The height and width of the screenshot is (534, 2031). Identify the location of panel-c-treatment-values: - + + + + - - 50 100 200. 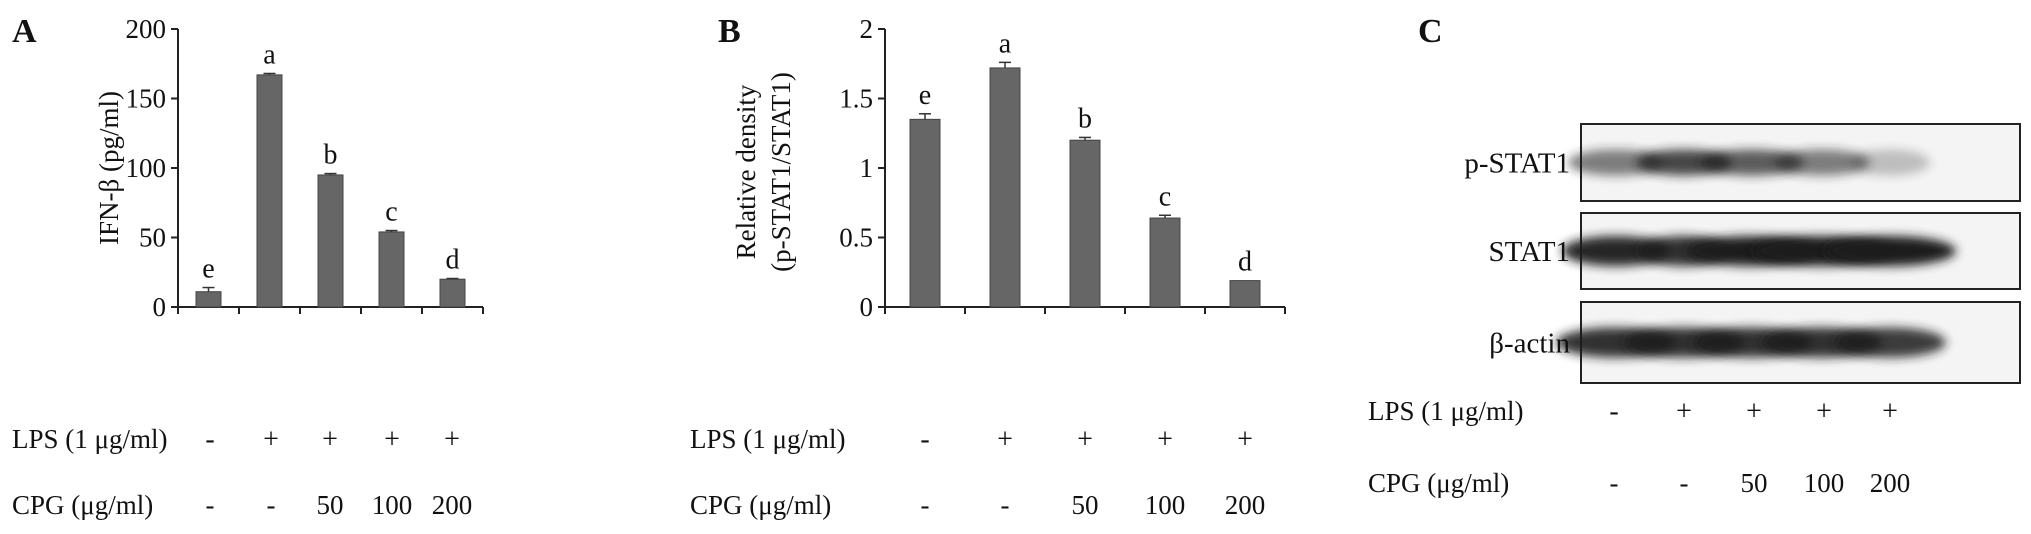
(1759, 447).